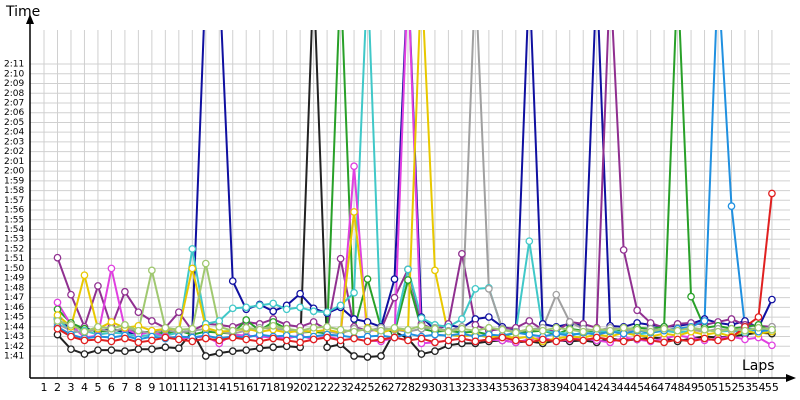 The image size is (800, 400). Describe the element at coordinates (14, 347) in the screenshot. I see `y-tick-label: 1:42` at that location.